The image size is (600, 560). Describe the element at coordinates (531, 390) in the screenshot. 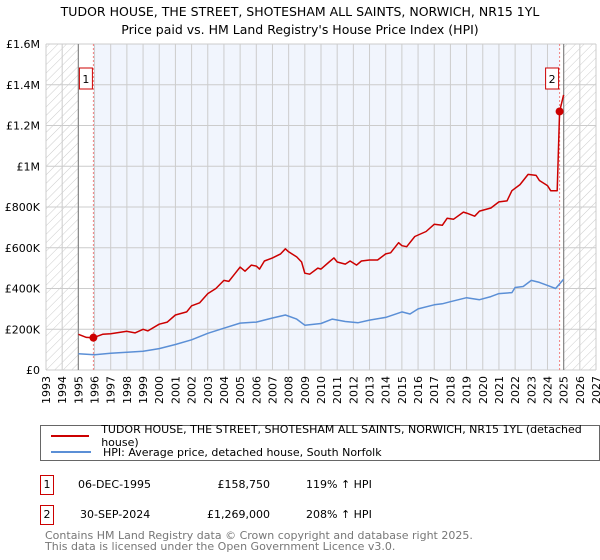

I see `x-tick-label: 2023` at that location.